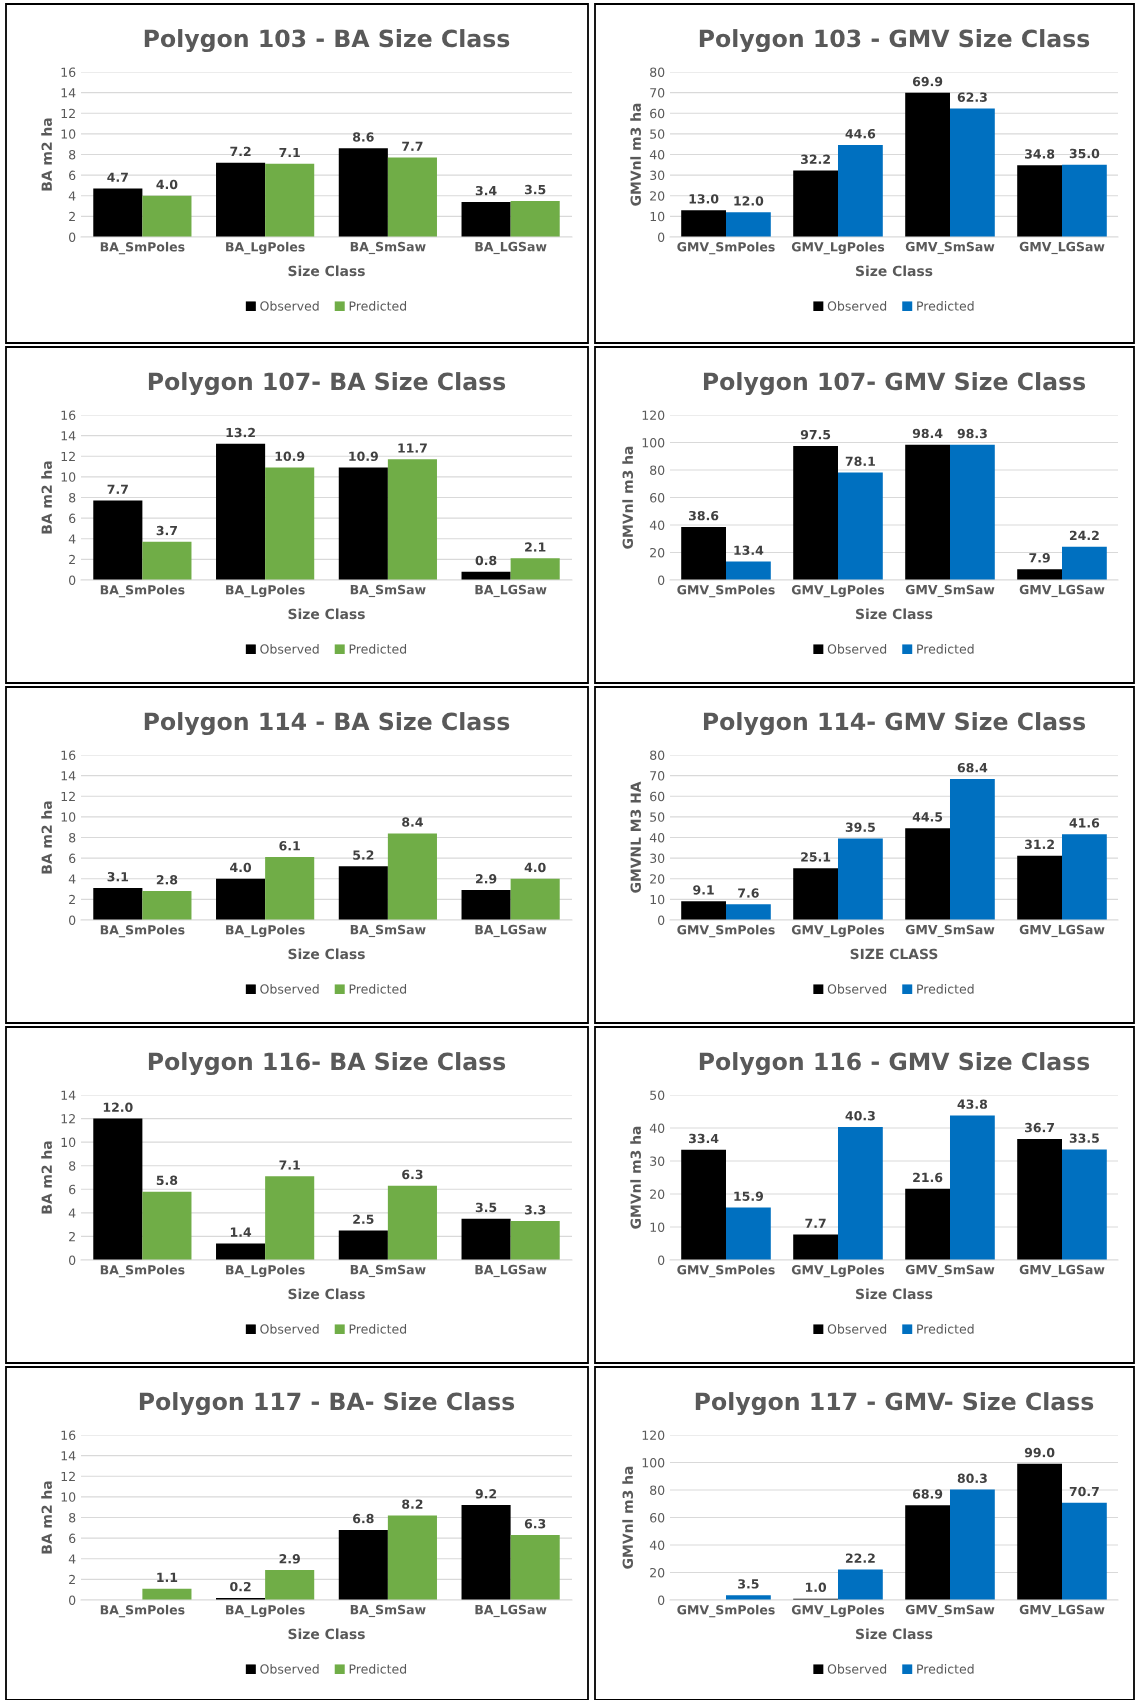  What do you see at coordinates (240, 432) in the screenshot?
I see `data-label: 13.2` at bounding box center [240, 432].